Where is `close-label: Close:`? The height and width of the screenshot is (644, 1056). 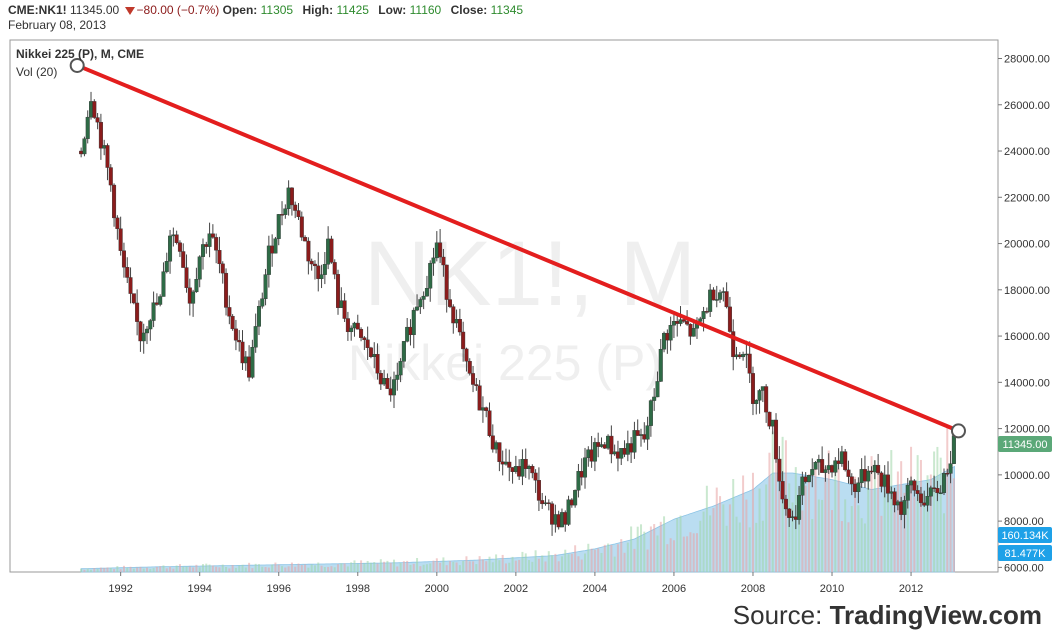 close-label: Close: is located at coordinates (469, 10).